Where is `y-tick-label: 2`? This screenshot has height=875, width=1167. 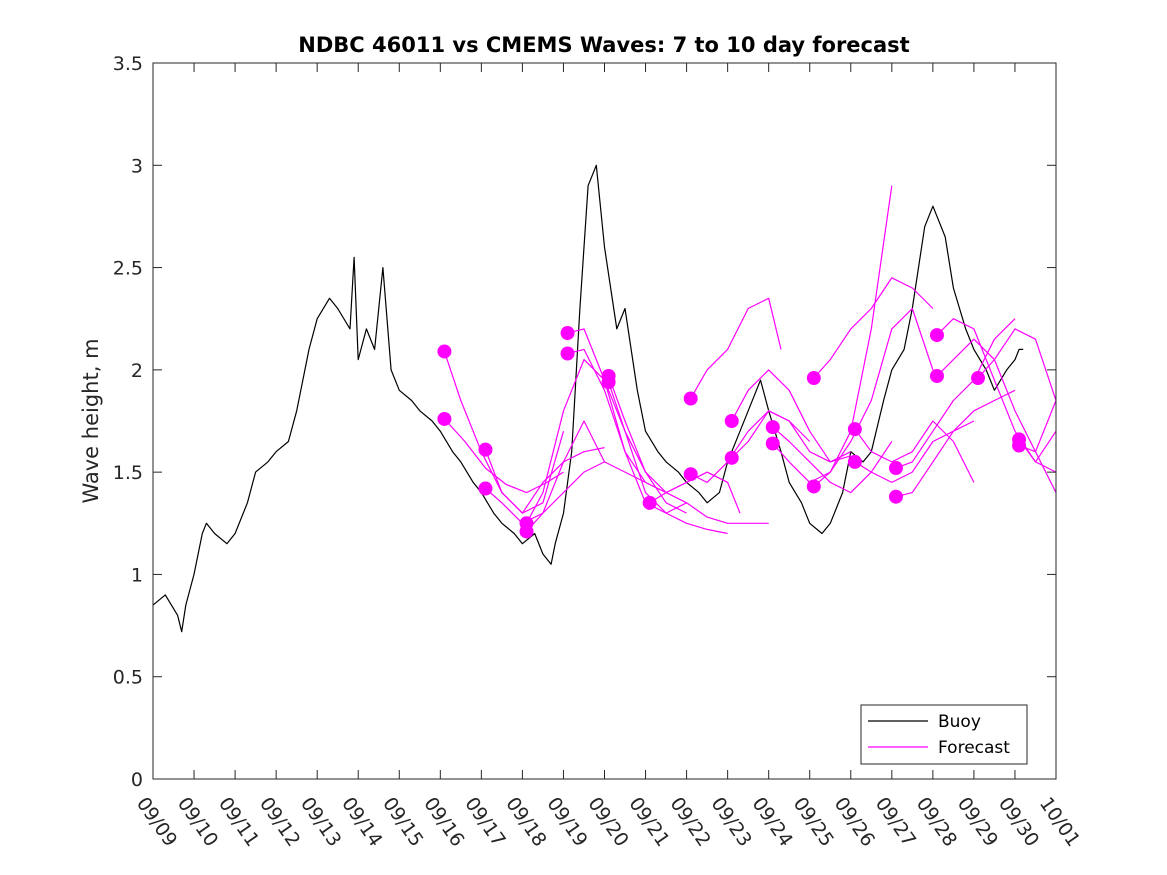
y-tick-label: 2 is located at coordinates (137, 371).